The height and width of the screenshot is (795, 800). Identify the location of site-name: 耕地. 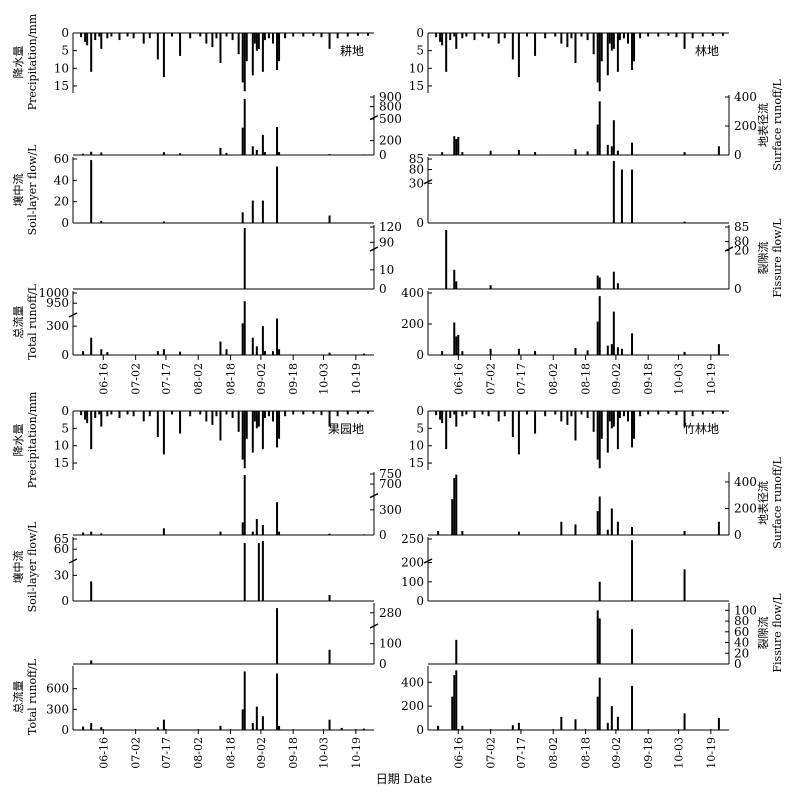
(352, 50).